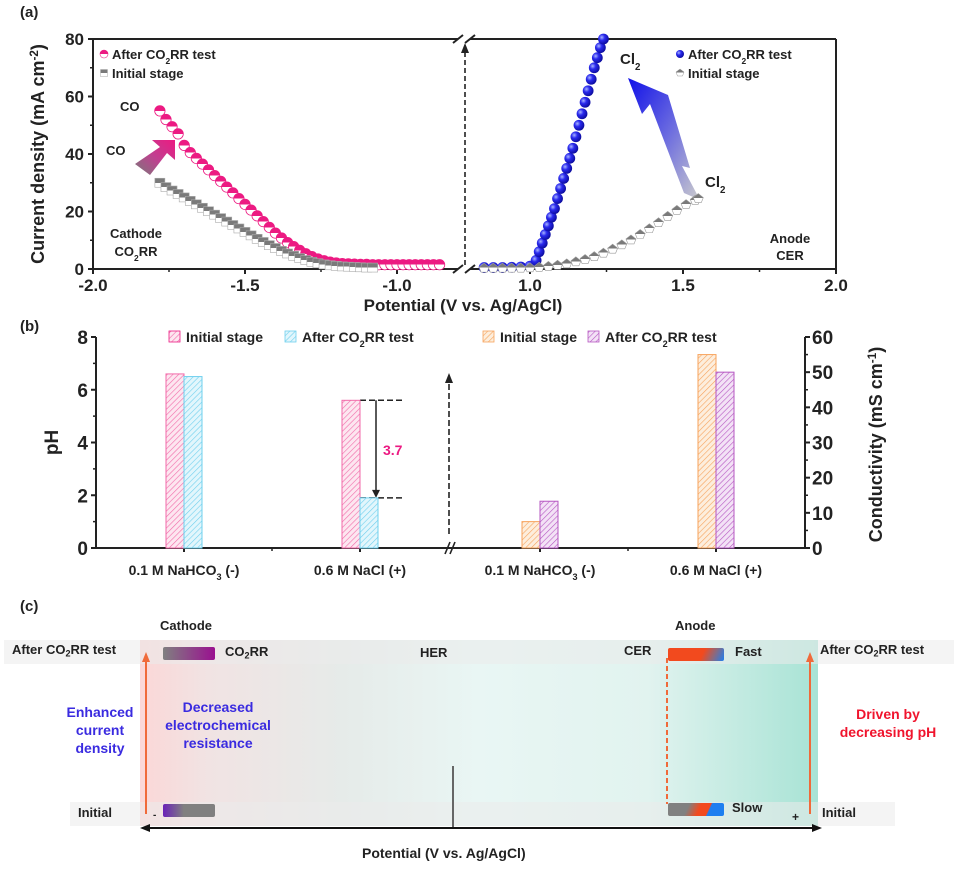  What do you see at coordinates (695, 625) in the screenshot?
I see `anode-label: Anode` at bounding box center [695, 625].